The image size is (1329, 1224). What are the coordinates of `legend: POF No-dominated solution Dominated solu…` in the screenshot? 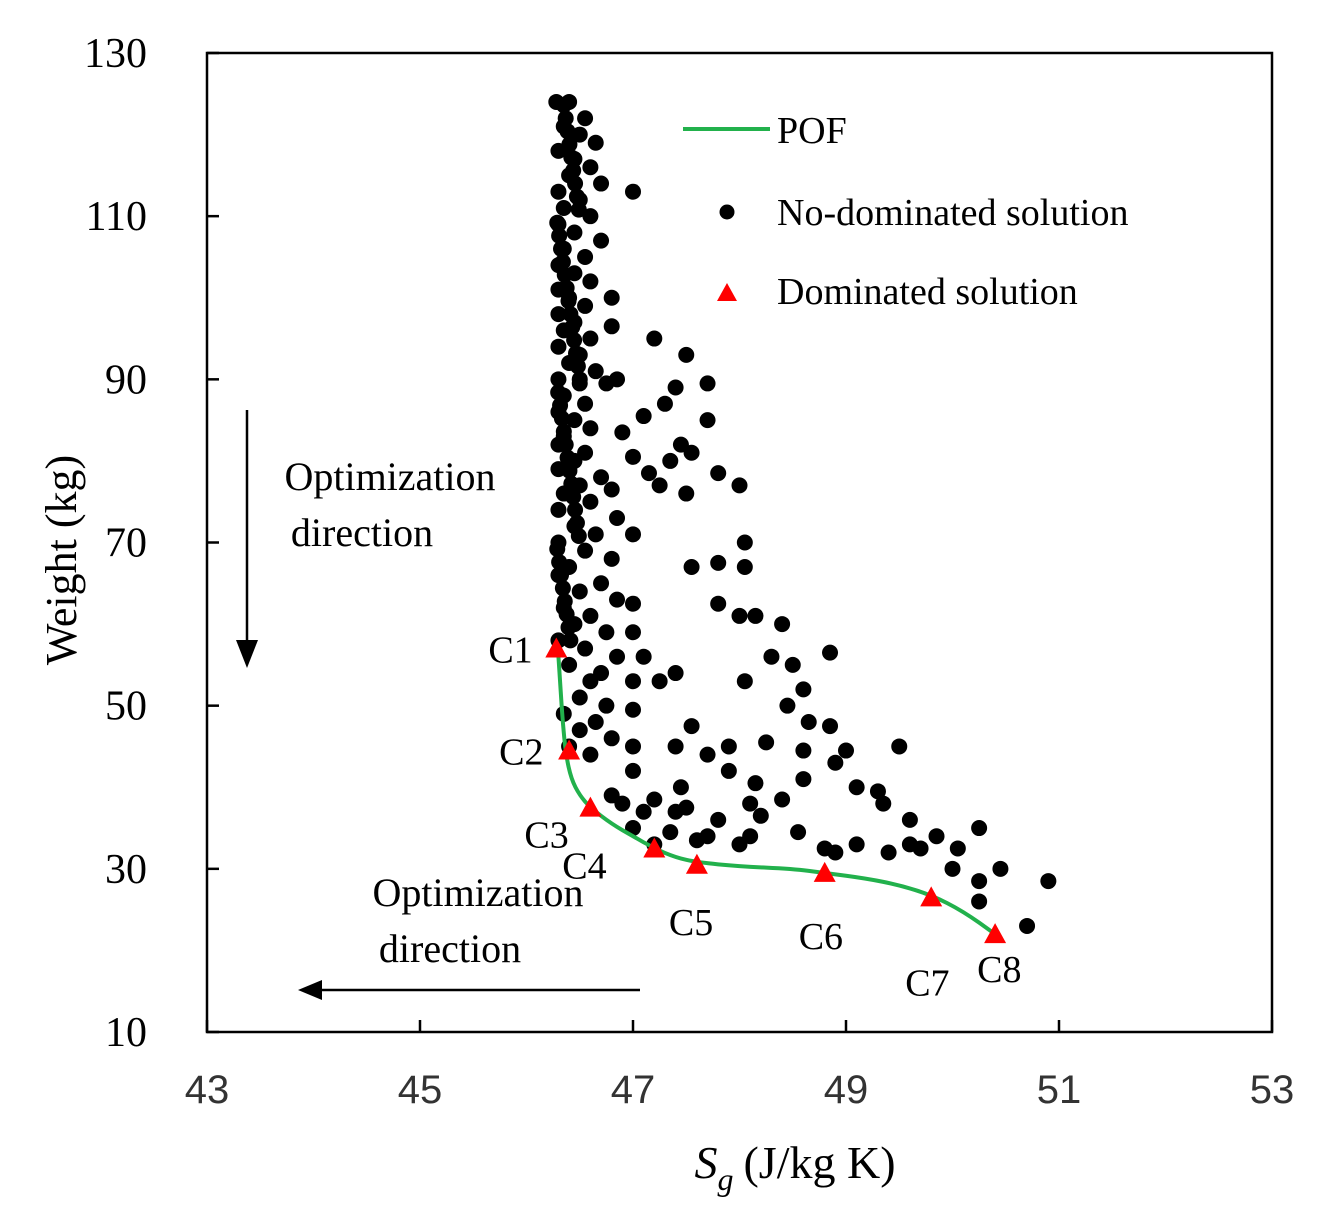 It's located at (905, 211).